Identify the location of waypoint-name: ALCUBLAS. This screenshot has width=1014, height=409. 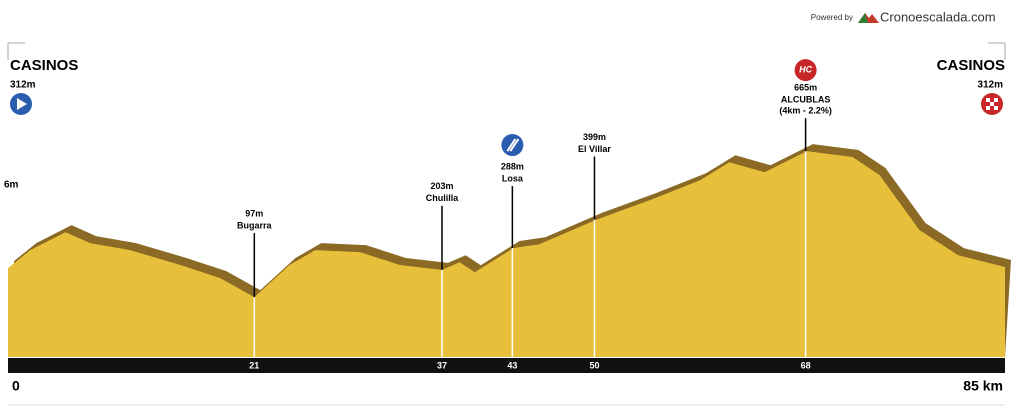
(806, 100).